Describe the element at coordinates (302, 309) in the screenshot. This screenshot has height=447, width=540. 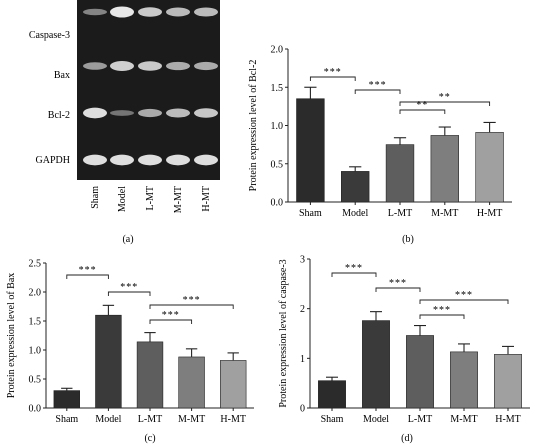
I see `d-y-tick-label: 2` at that location.